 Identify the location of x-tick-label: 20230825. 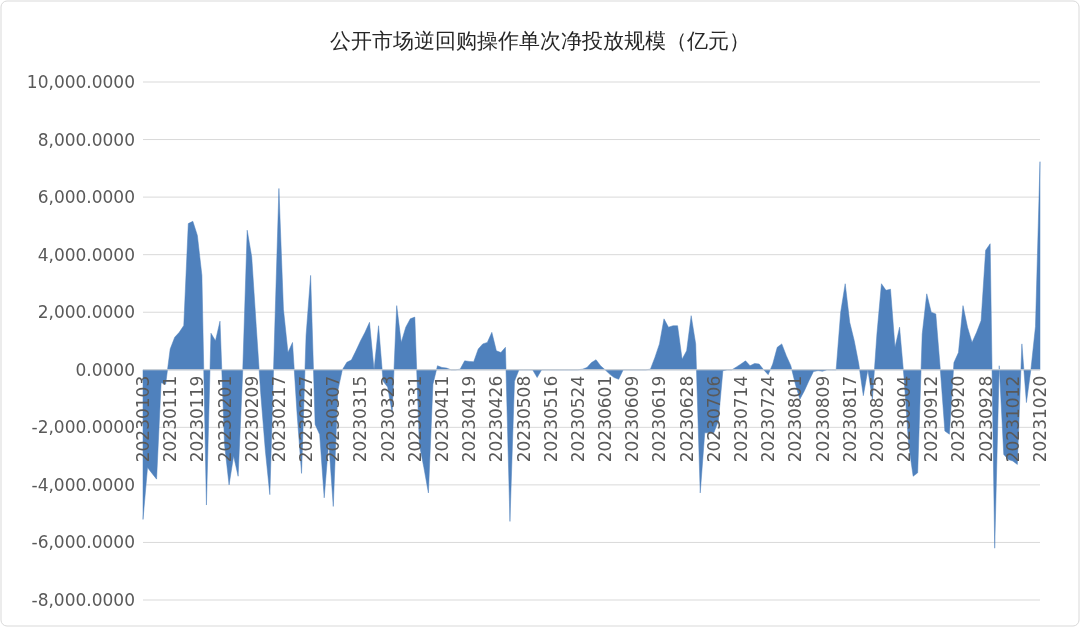
(876, 419).